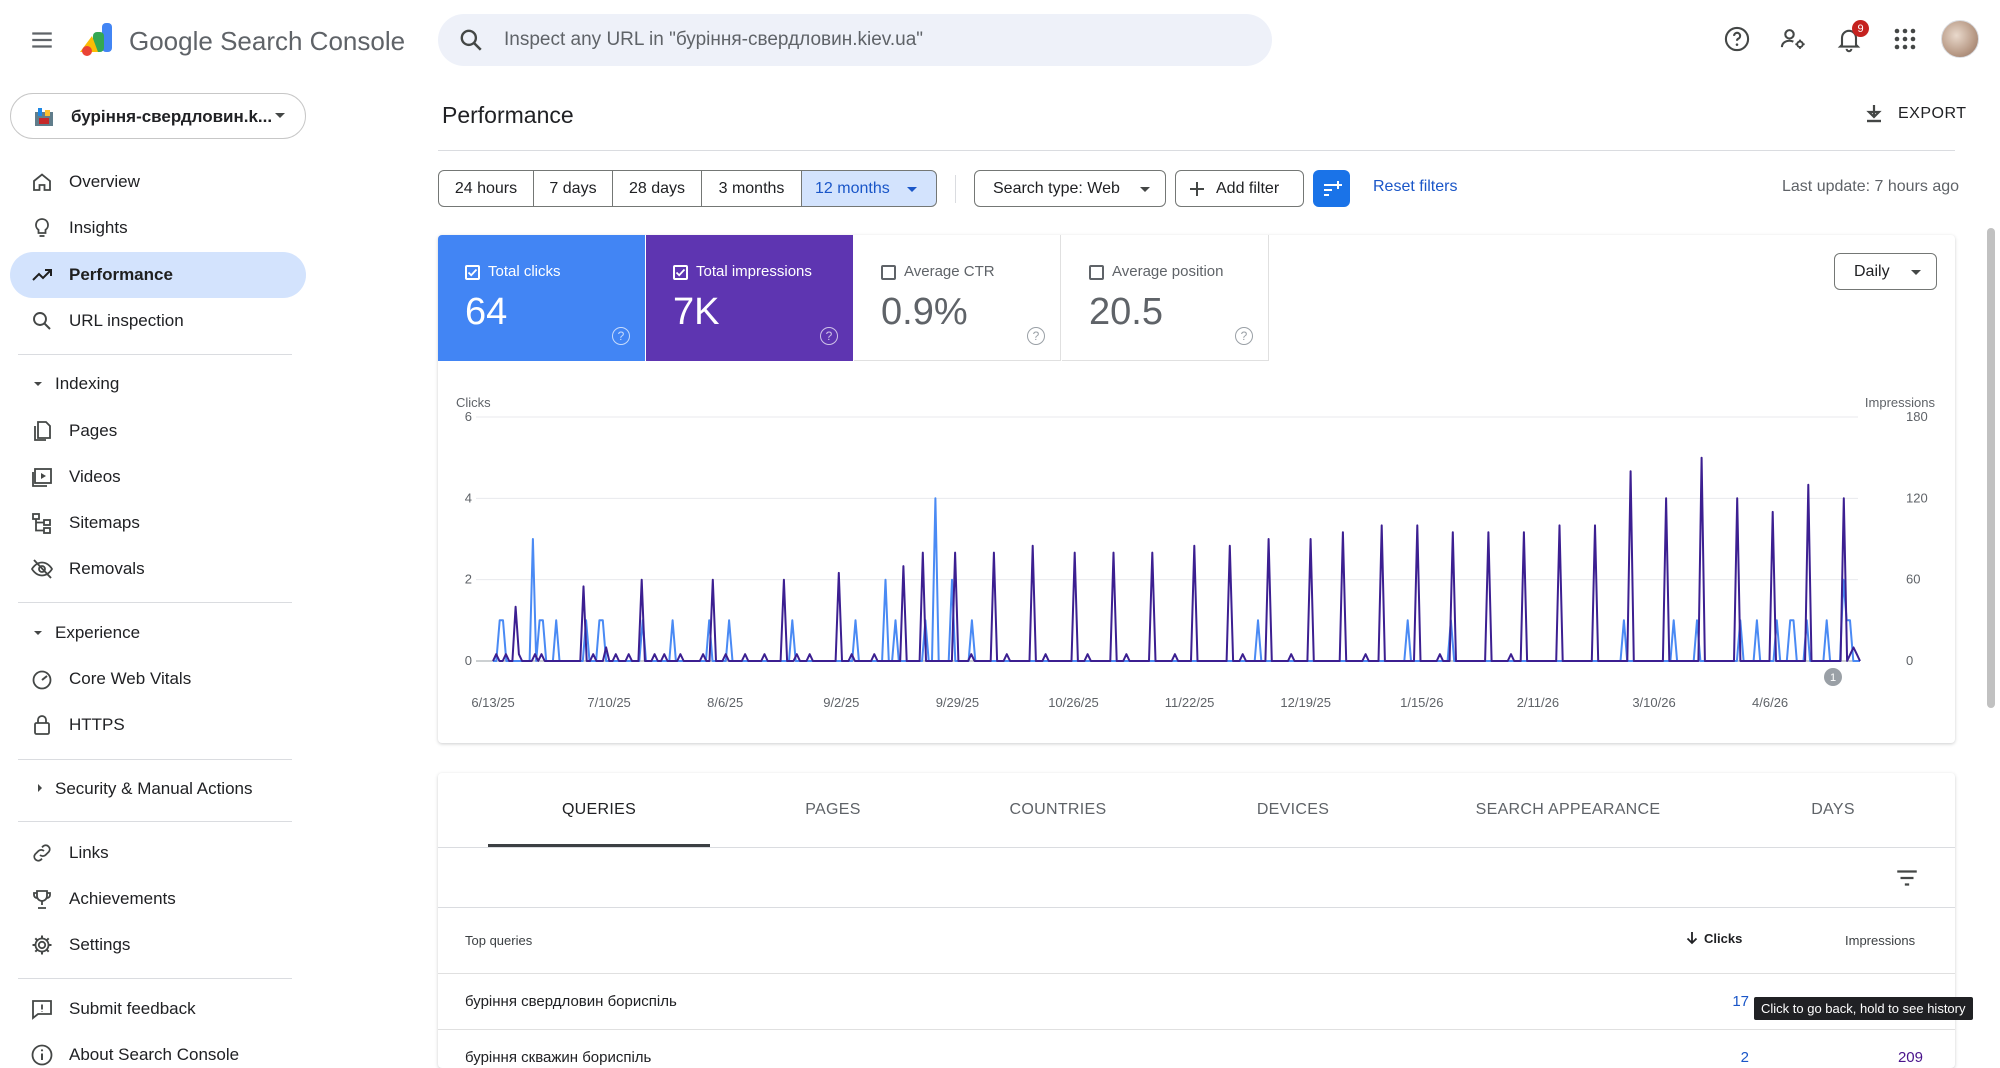 Image resolution: width=2000 pixels, height=1068 pixels. Describe the element at coordinates (1917, 497) in the screenshot. I see `right-tick-label: 120` at that location.